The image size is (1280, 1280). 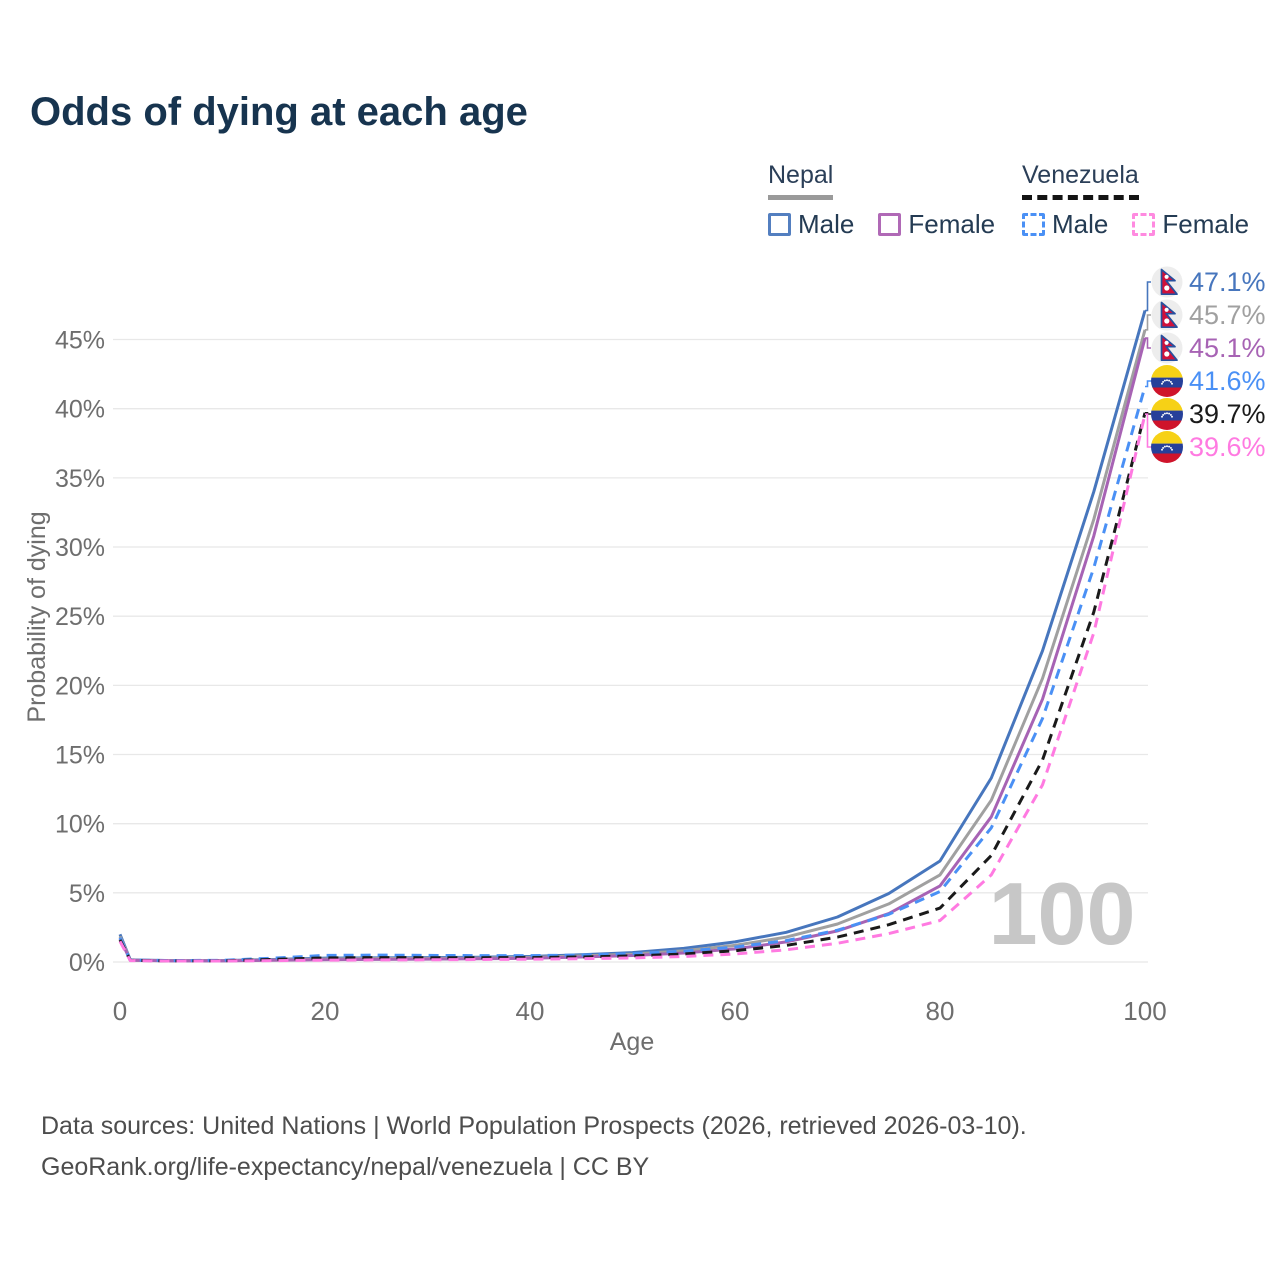 I want to click on nepal-female-swatch-icon, so click(x=890, y=224).